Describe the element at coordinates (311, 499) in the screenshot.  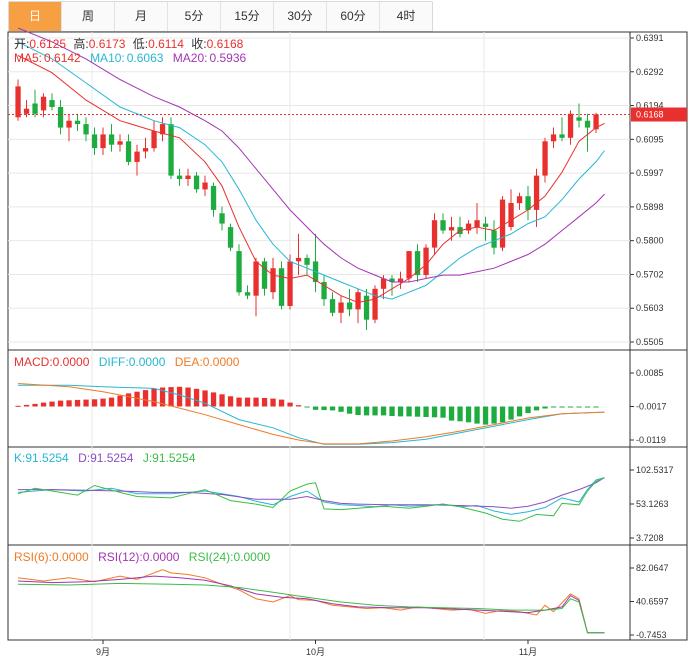
I see `kdj-line-j` at that location.